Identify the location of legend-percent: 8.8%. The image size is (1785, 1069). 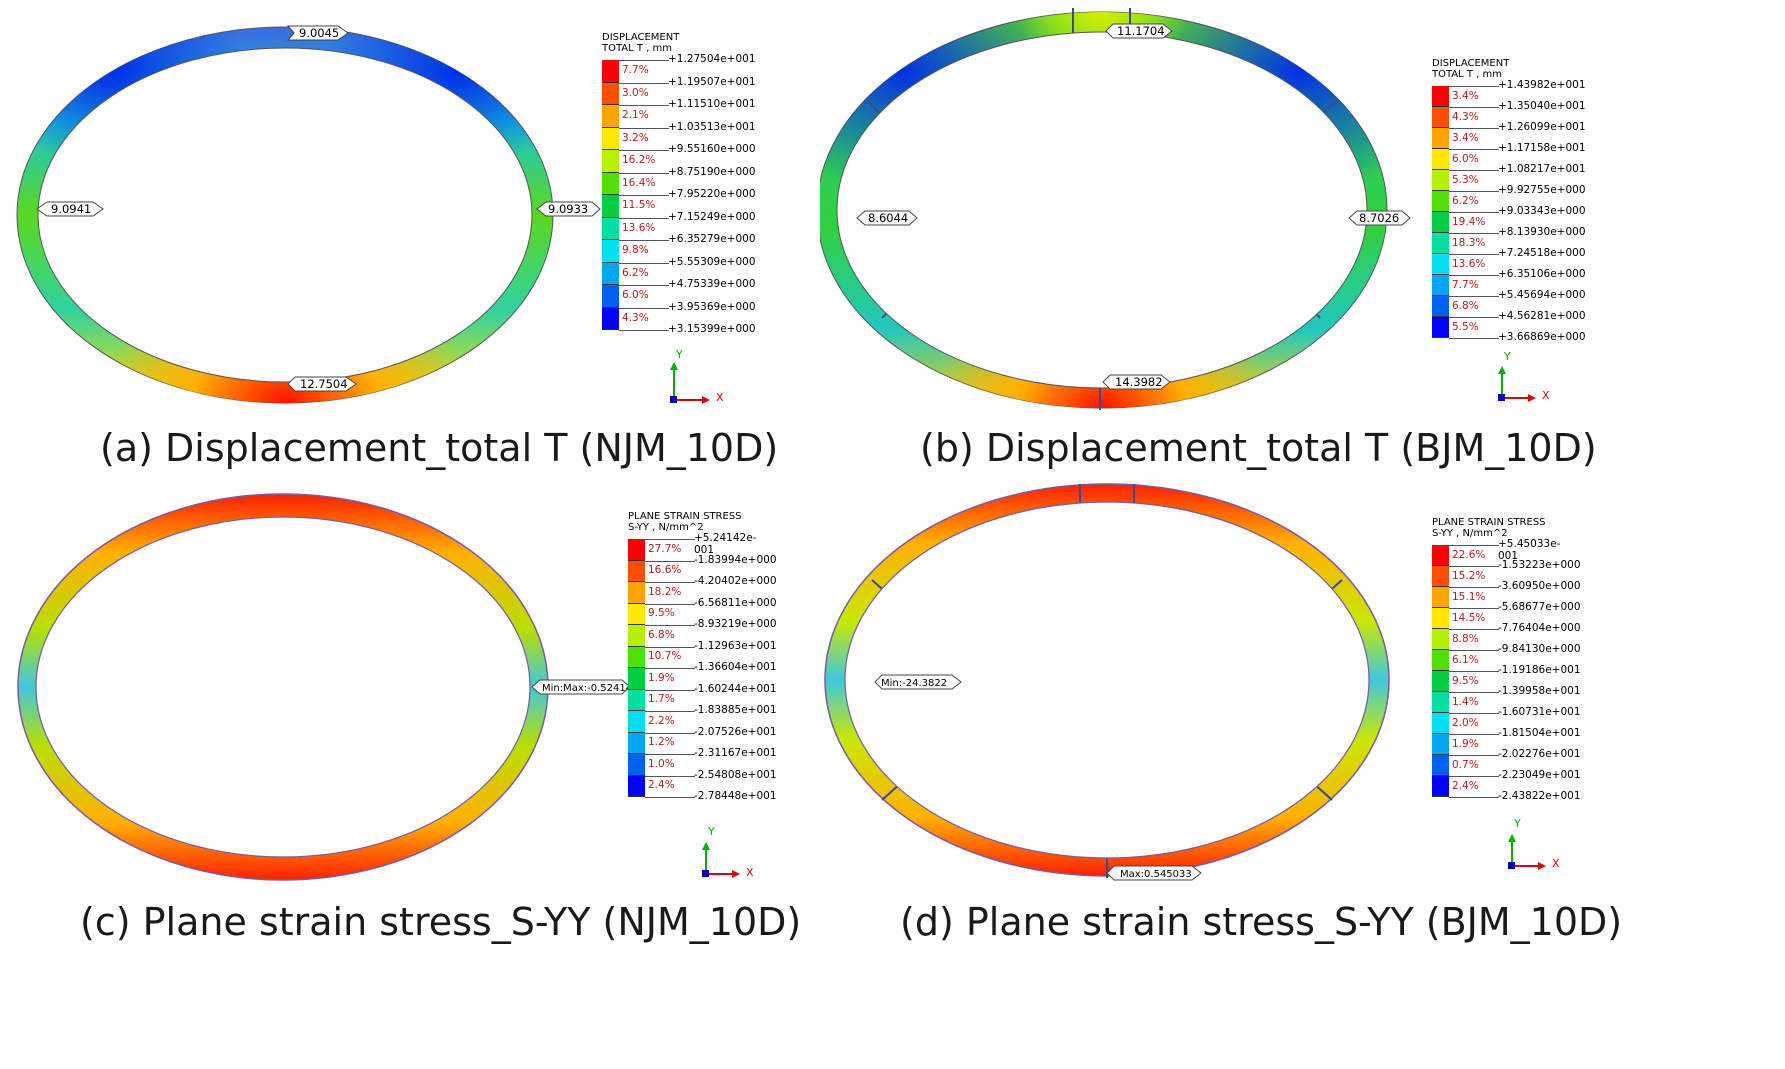
(1465, 638).